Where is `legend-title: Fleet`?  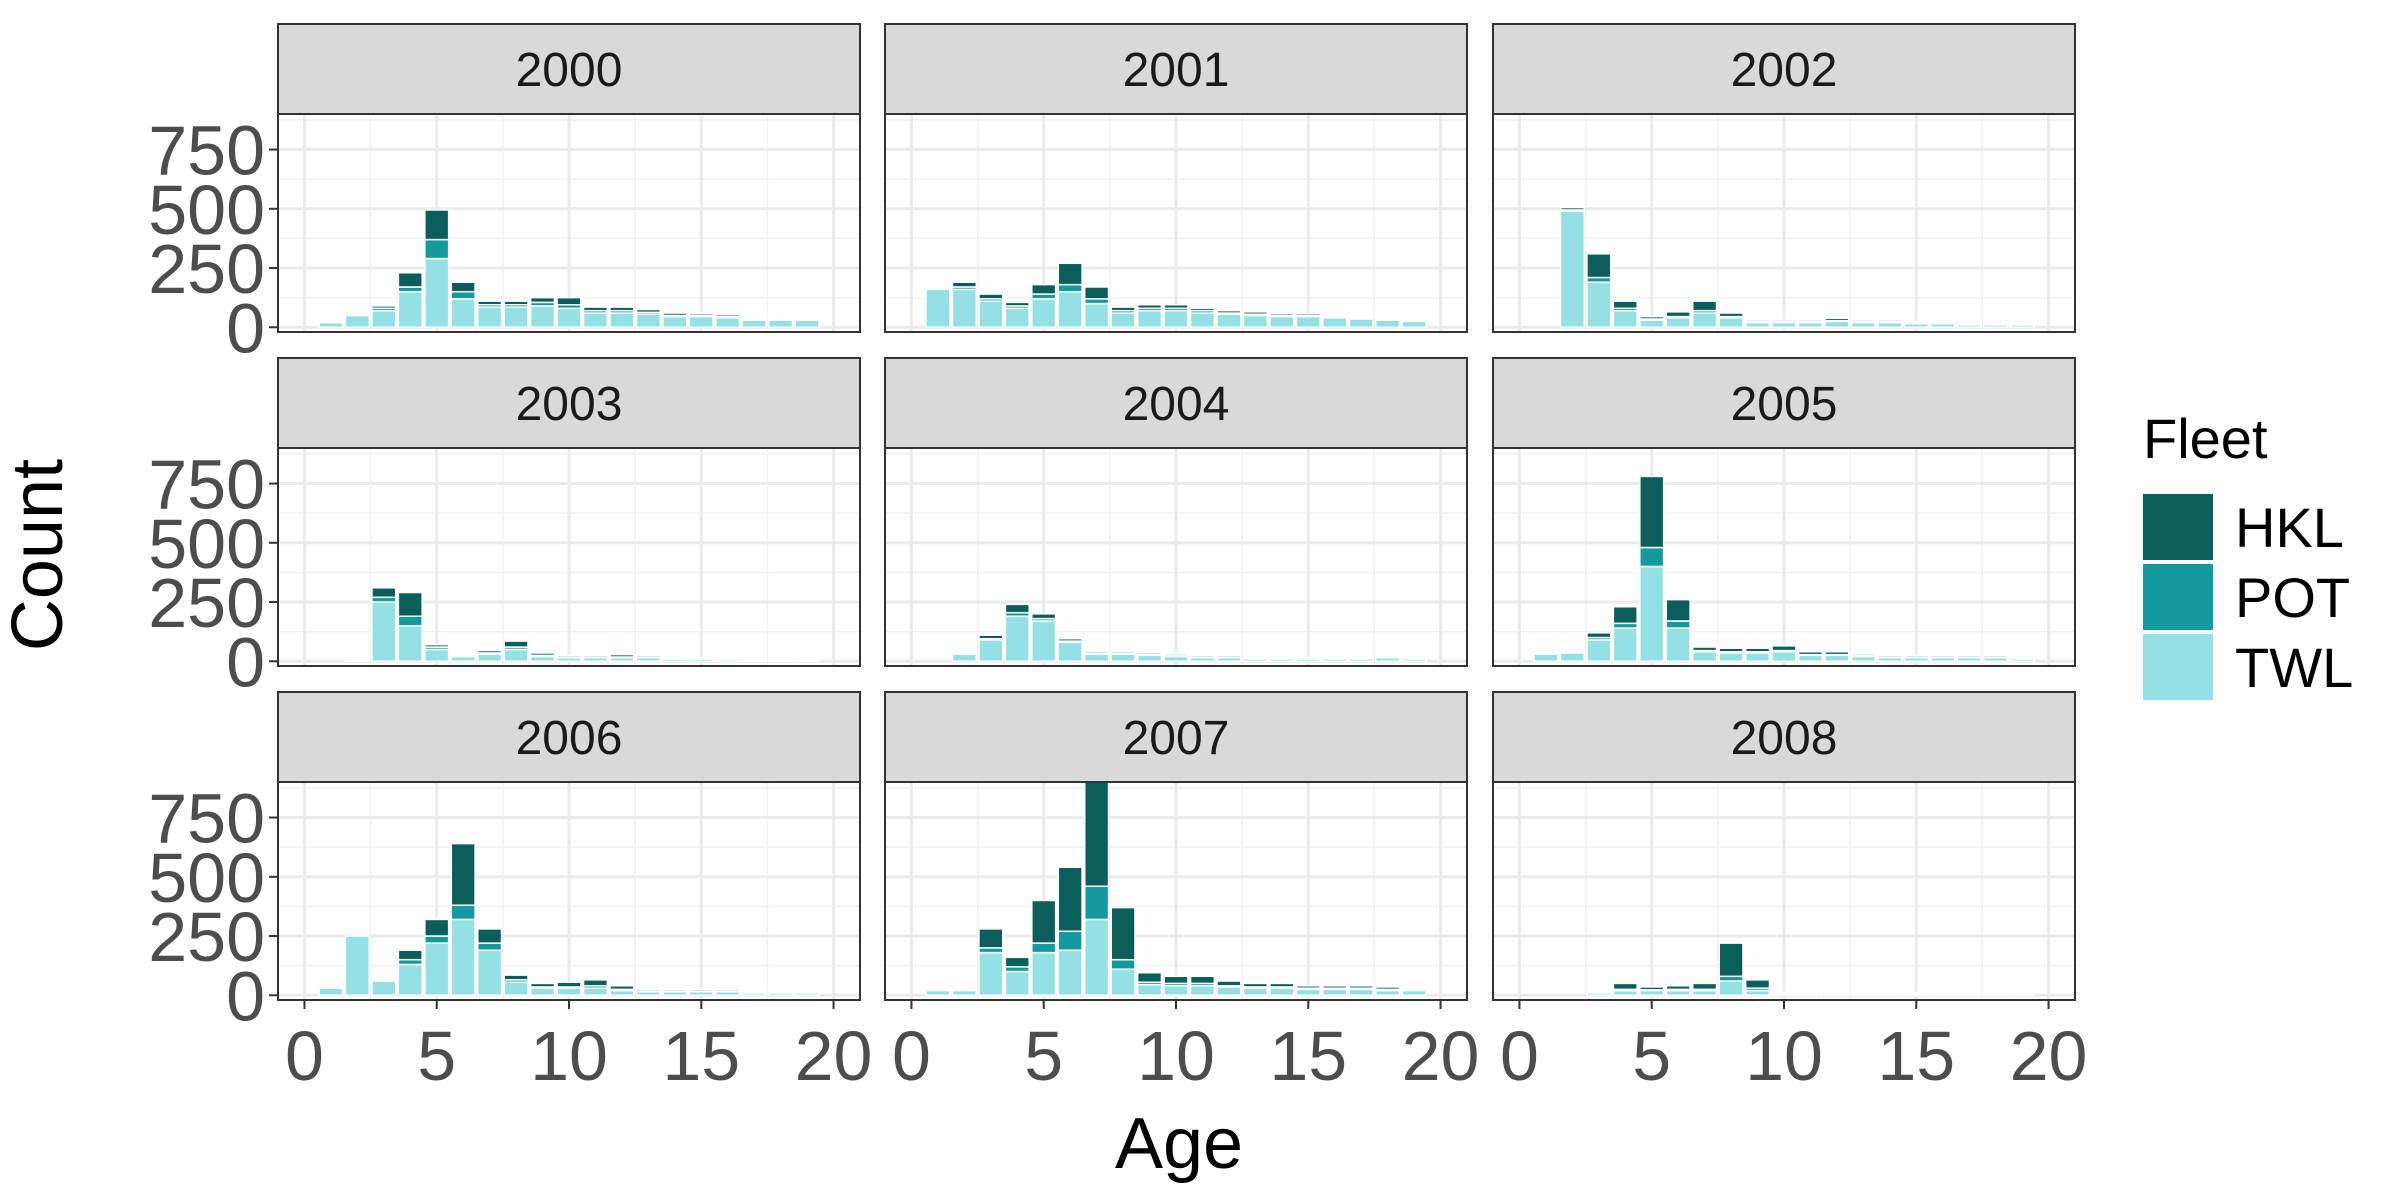 legend-title: Fleet is located at coordinates (2205, 438).